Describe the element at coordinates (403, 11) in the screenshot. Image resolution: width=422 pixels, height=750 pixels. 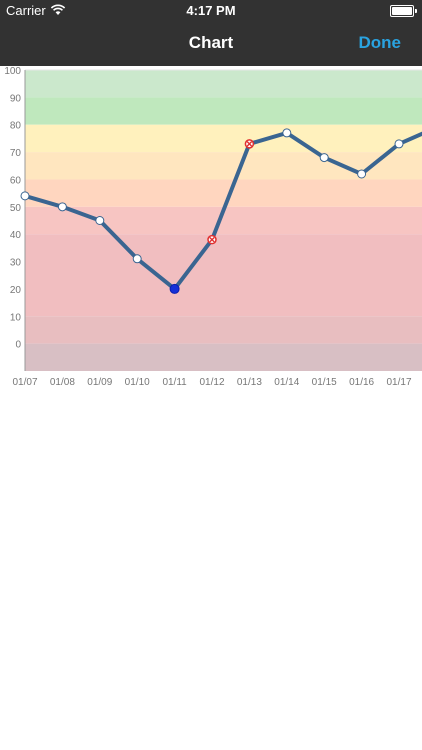
I see `battery-icon` at that location.